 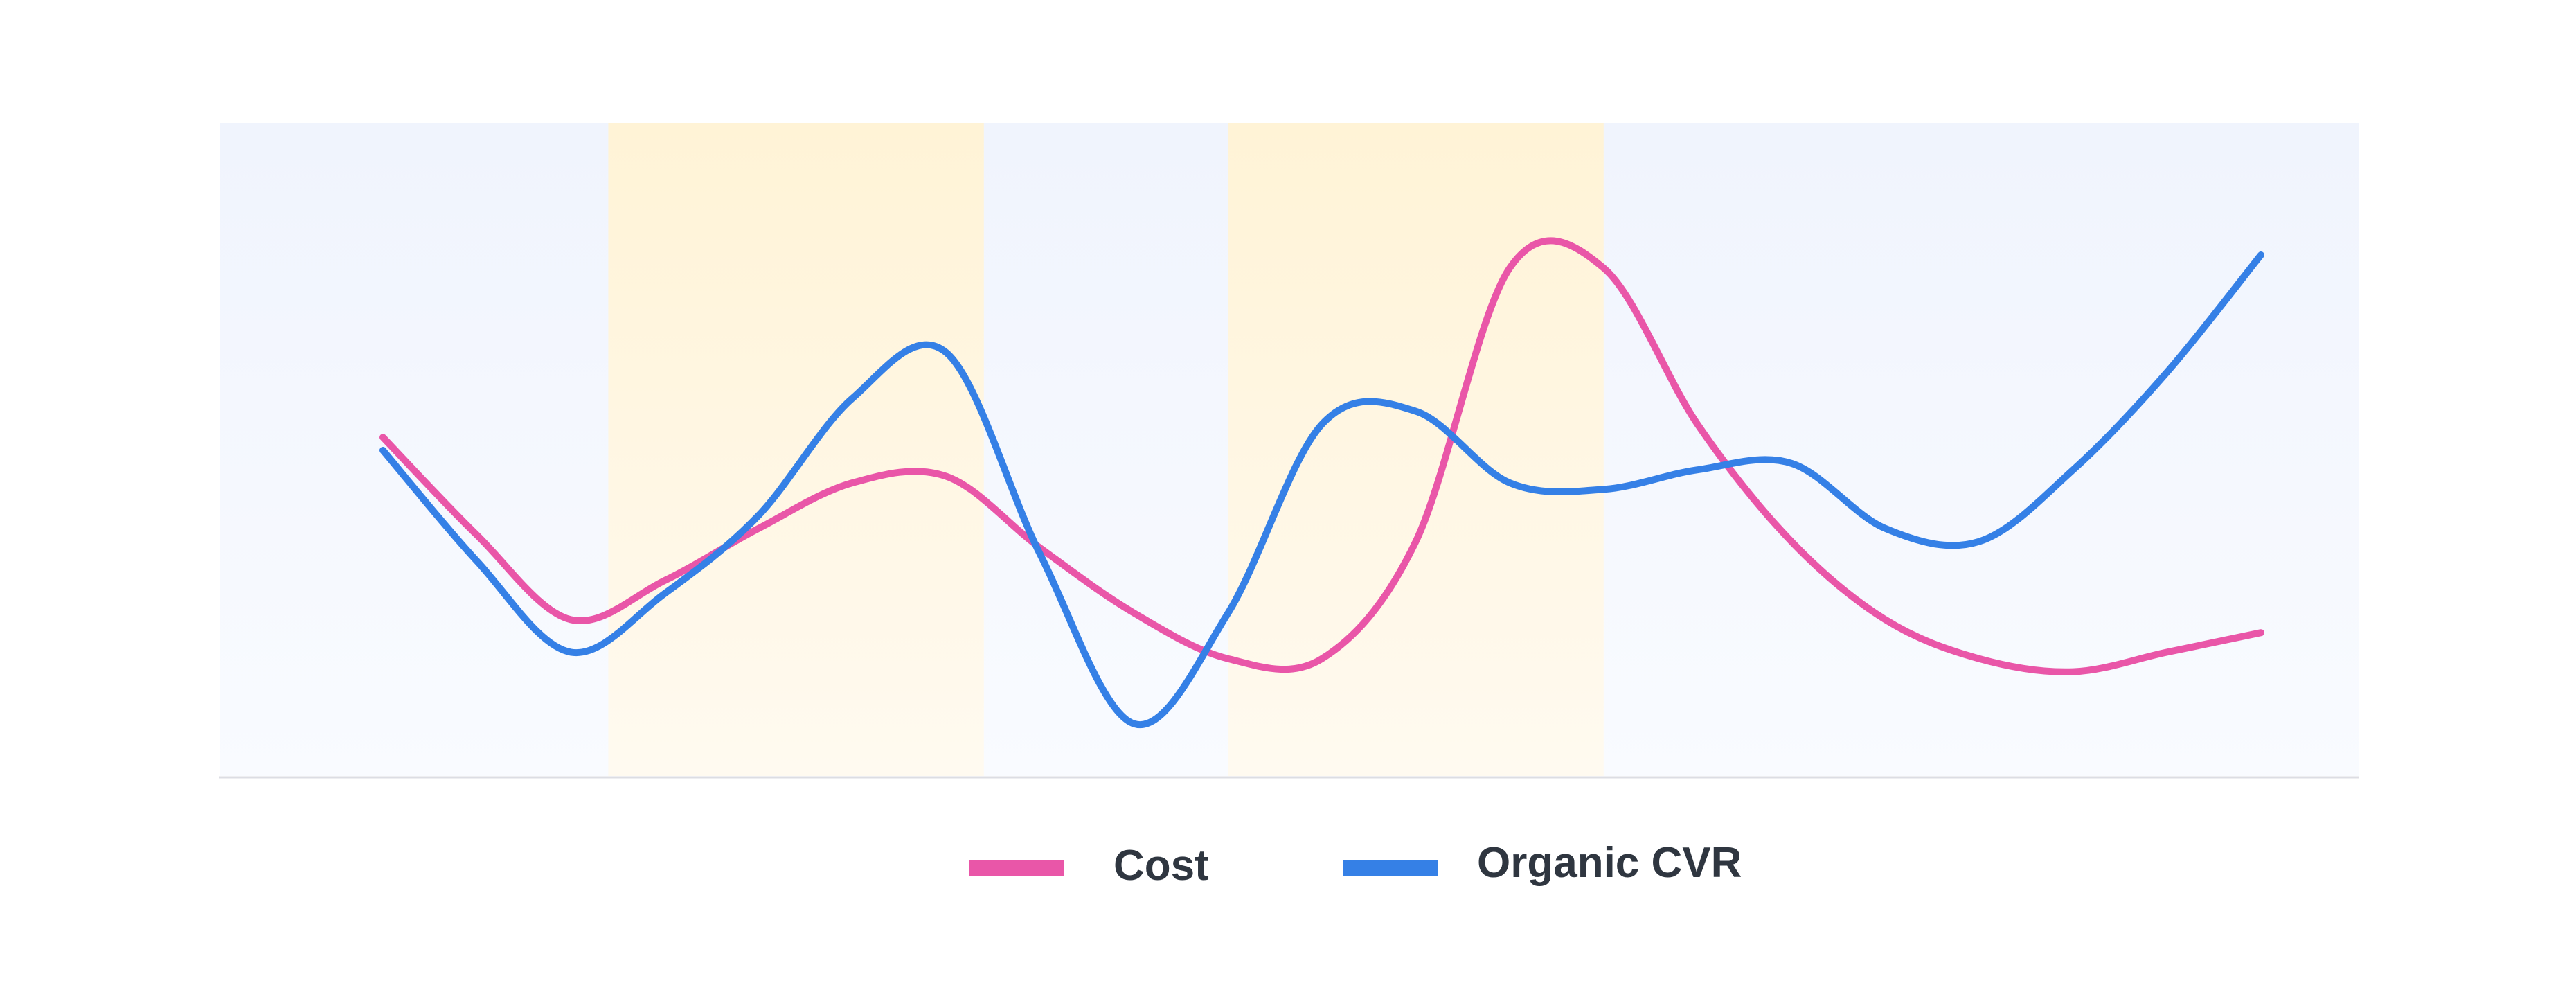 I want to click on legend-swatch-cost, so click(x=1017, y=868).